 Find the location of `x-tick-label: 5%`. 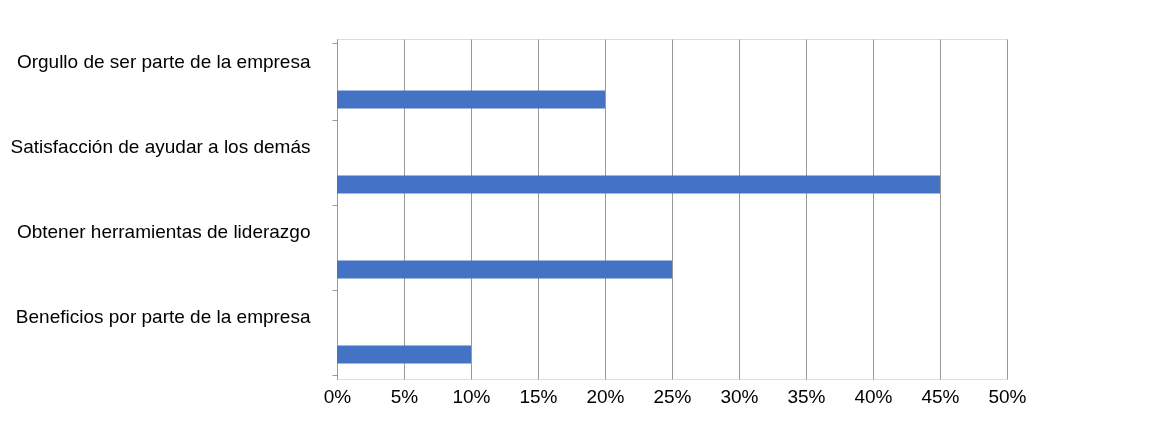

x-tick-label: 5% is located at coordinates (404, 396).